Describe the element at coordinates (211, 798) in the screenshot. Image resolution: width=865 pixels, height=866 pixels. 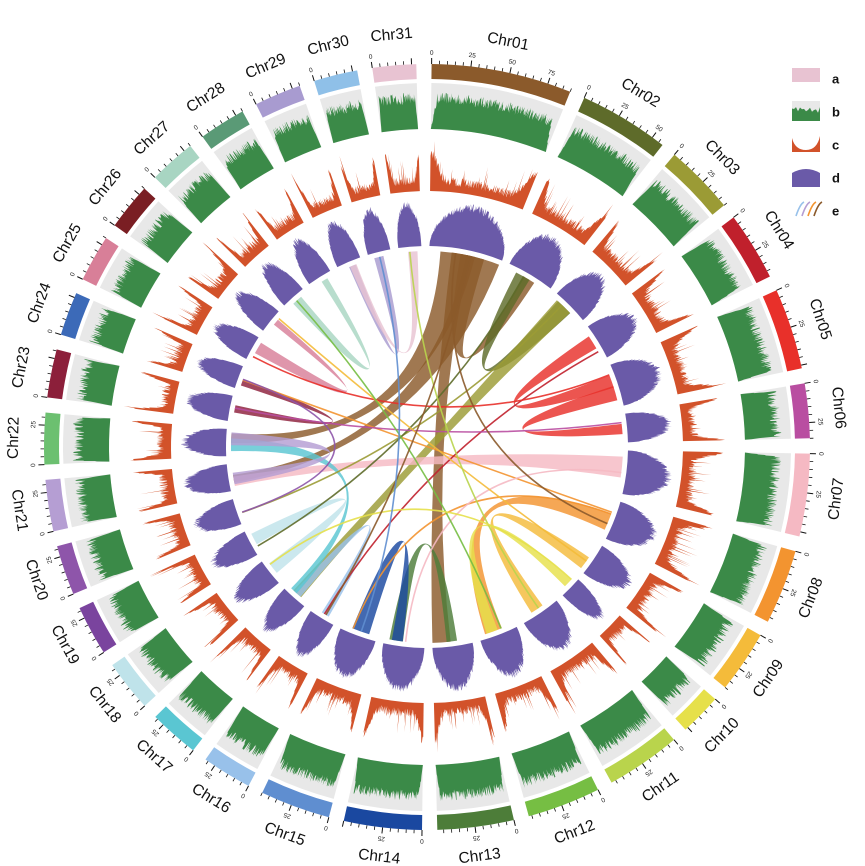
I see `chr-label-chr16: Chr16` at that location.